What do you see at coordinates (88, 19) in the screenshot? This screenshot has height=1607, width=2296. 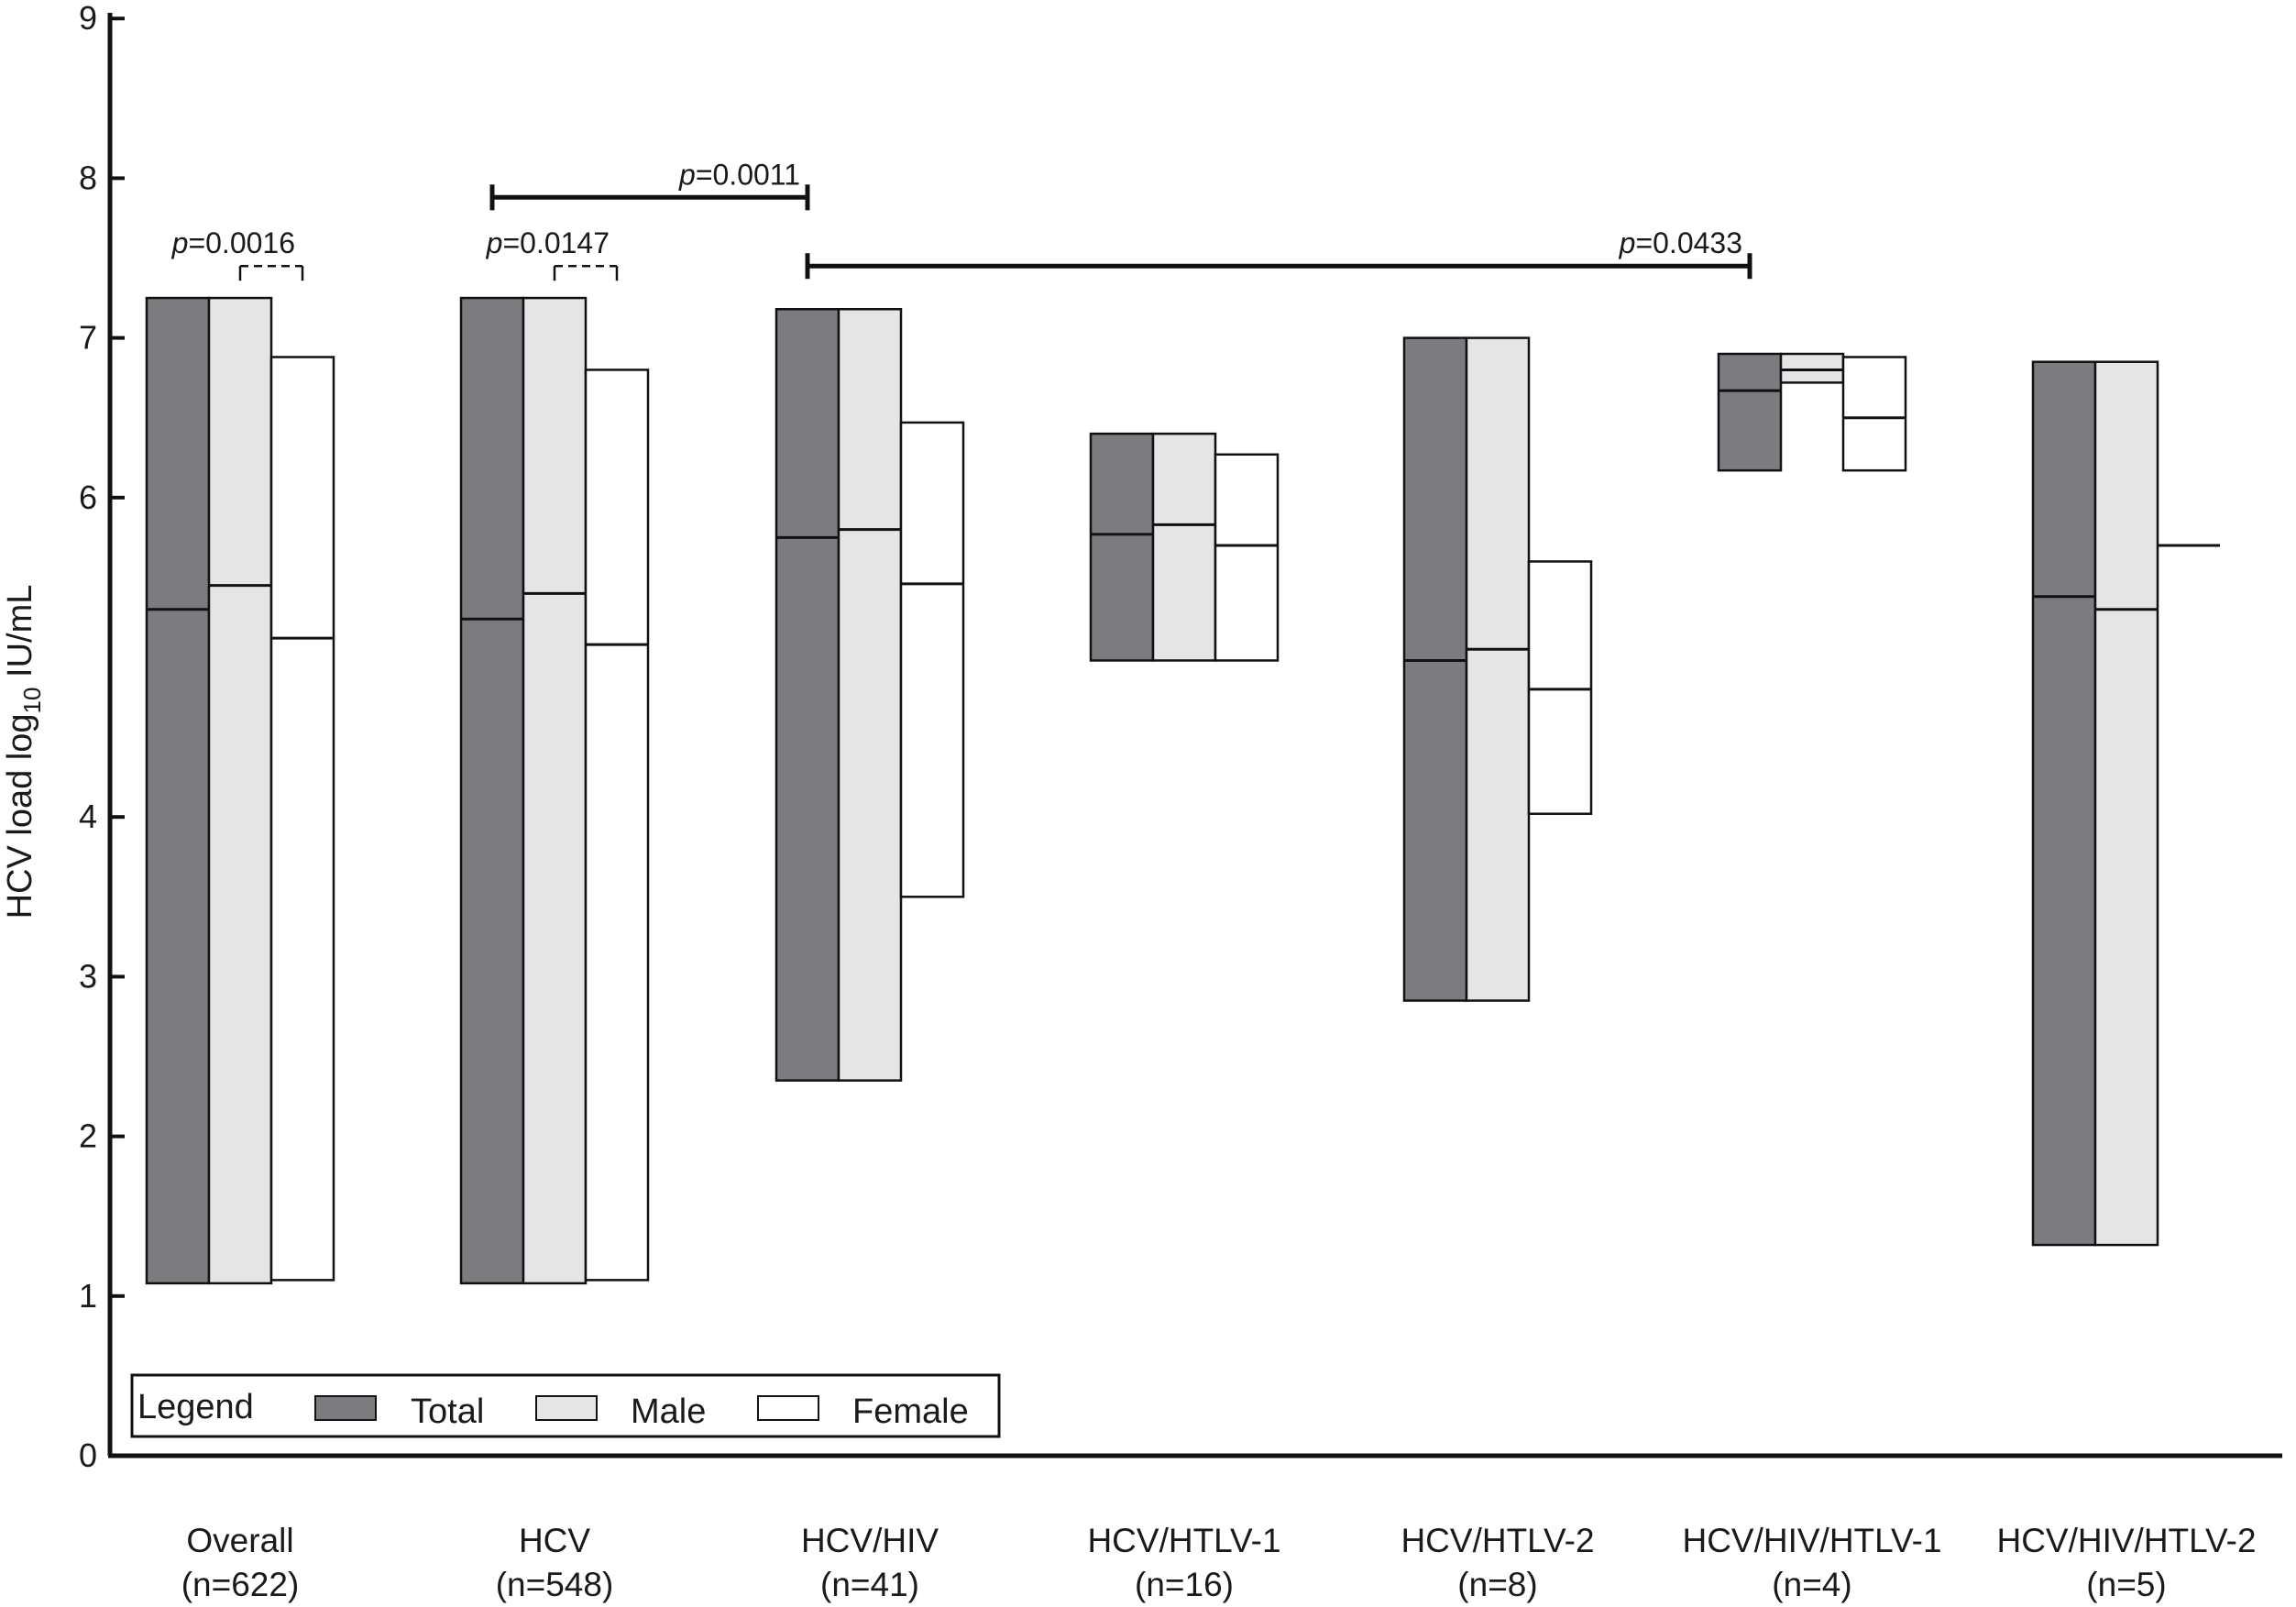 I see `y-tick-label: 9` at bounding box center [88, 19].